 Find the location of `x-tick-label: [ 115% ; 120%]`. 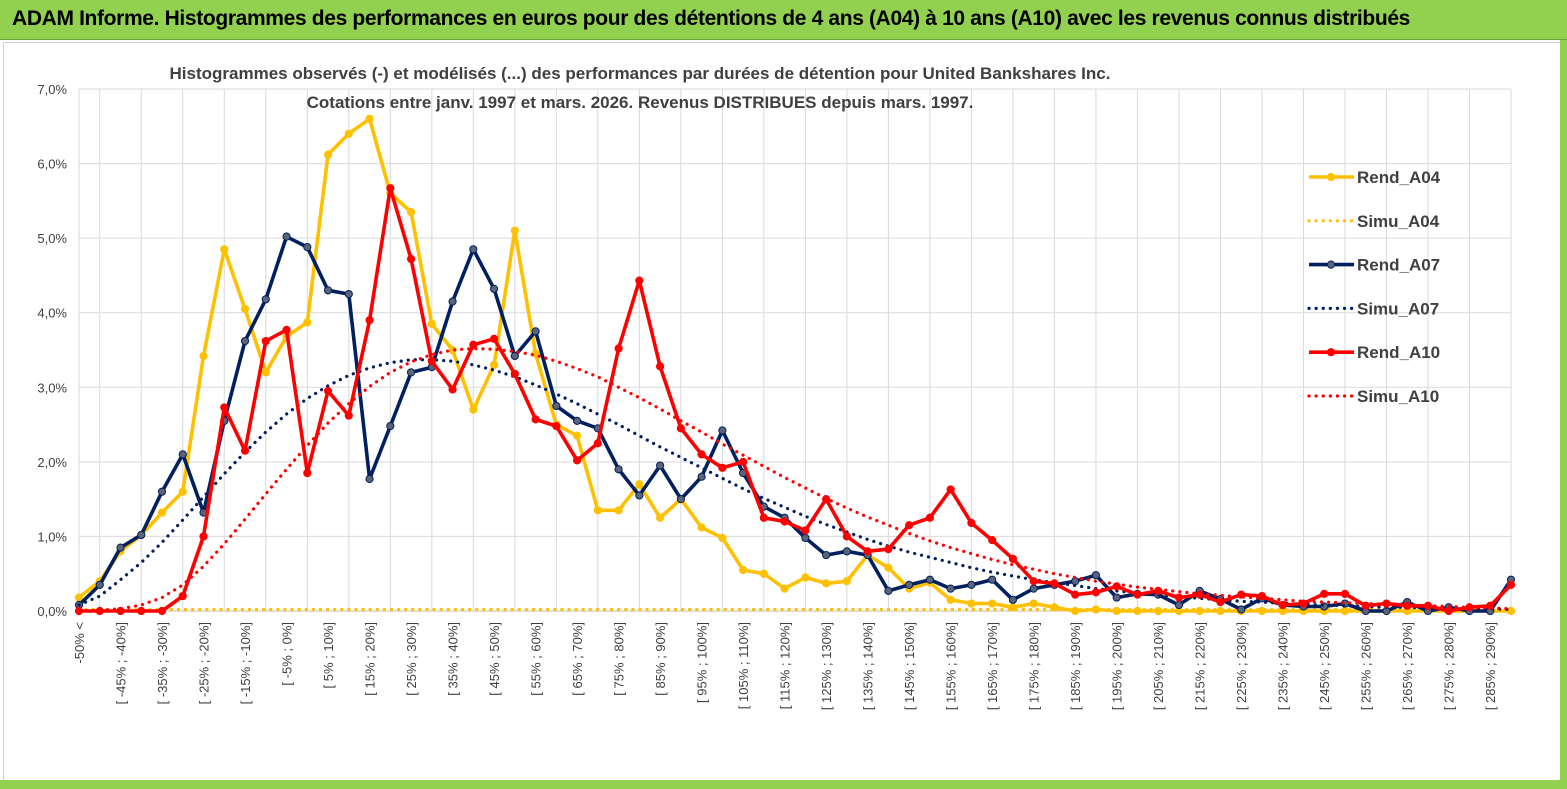

x-tick-label: [ 115% ; 120%] is located at coordinates (785, 665).